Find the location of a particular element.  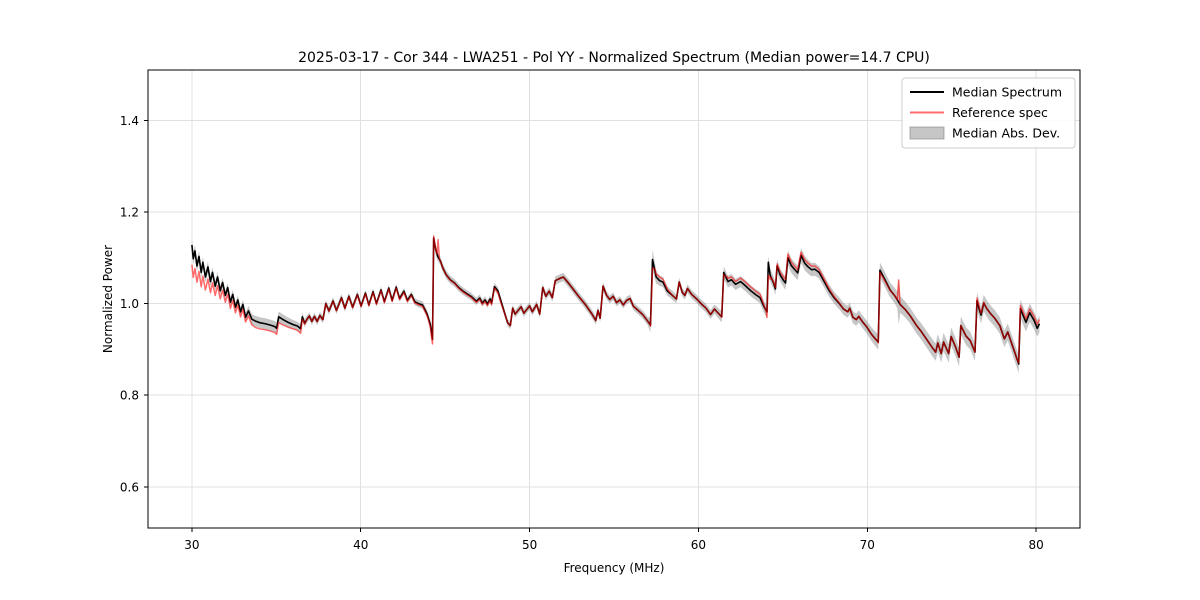

x-axis-label: Frequency (MHz) is located at coordinates (614, 568).